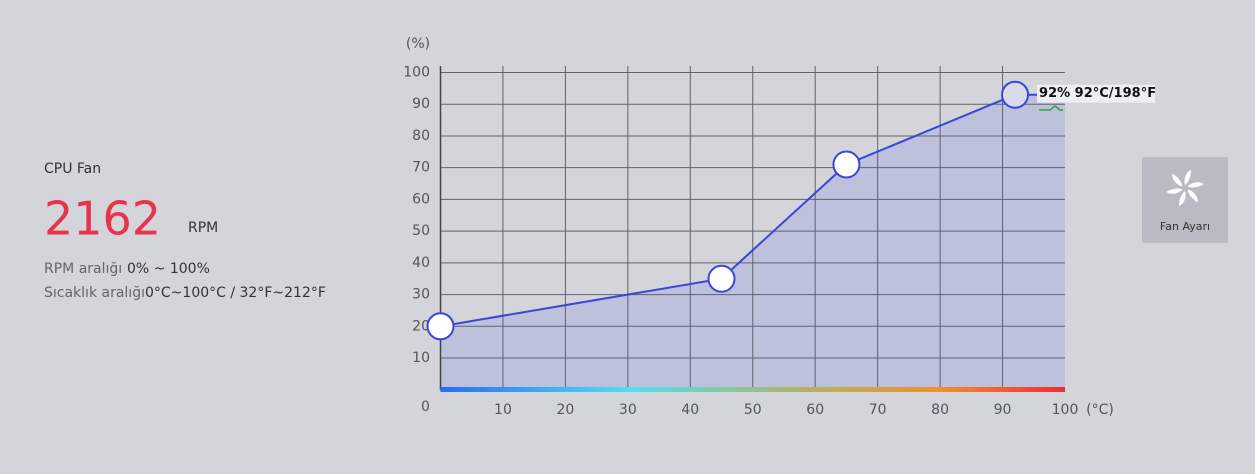 This screenshot has height=474, width=1255. Describe the element at coordinates (1185, 188) in the screenshot. I see `fan-icon` at that location.